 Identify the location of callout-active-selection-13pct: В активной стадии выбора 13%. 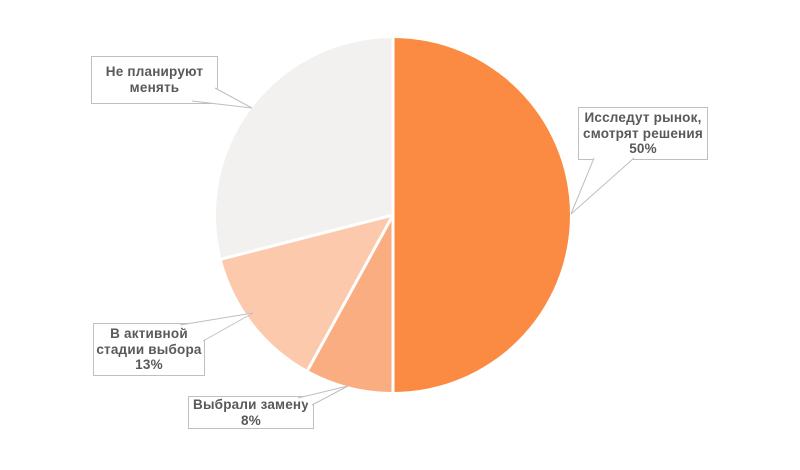
(149, 349).